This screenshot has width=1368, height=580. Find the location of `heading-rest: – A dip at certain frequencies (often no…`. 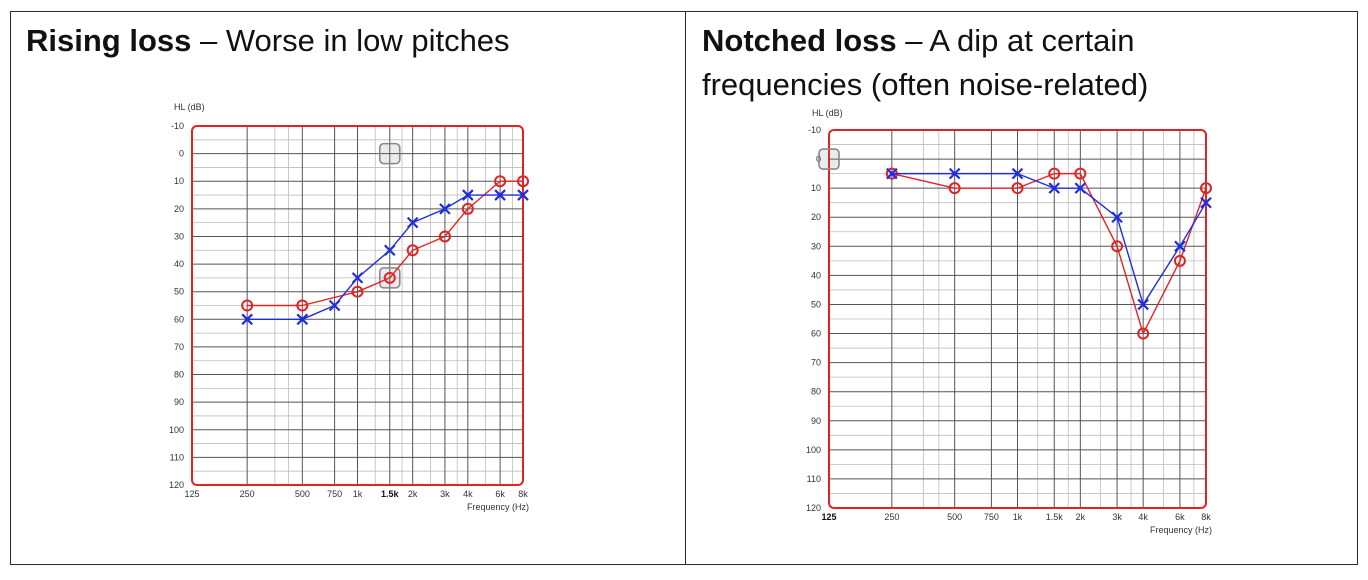

heading-rest: – A dip at certain frequencies (often no… is located at coordinates (925, 62).